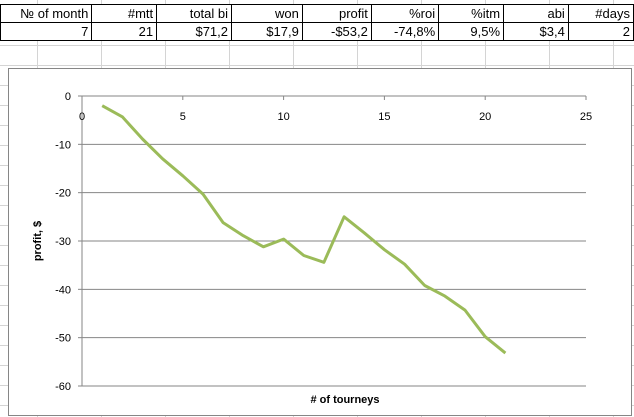 This screenshot has height=417, width=634. I want to click on x-tick-label: 5, so click(183, 117).